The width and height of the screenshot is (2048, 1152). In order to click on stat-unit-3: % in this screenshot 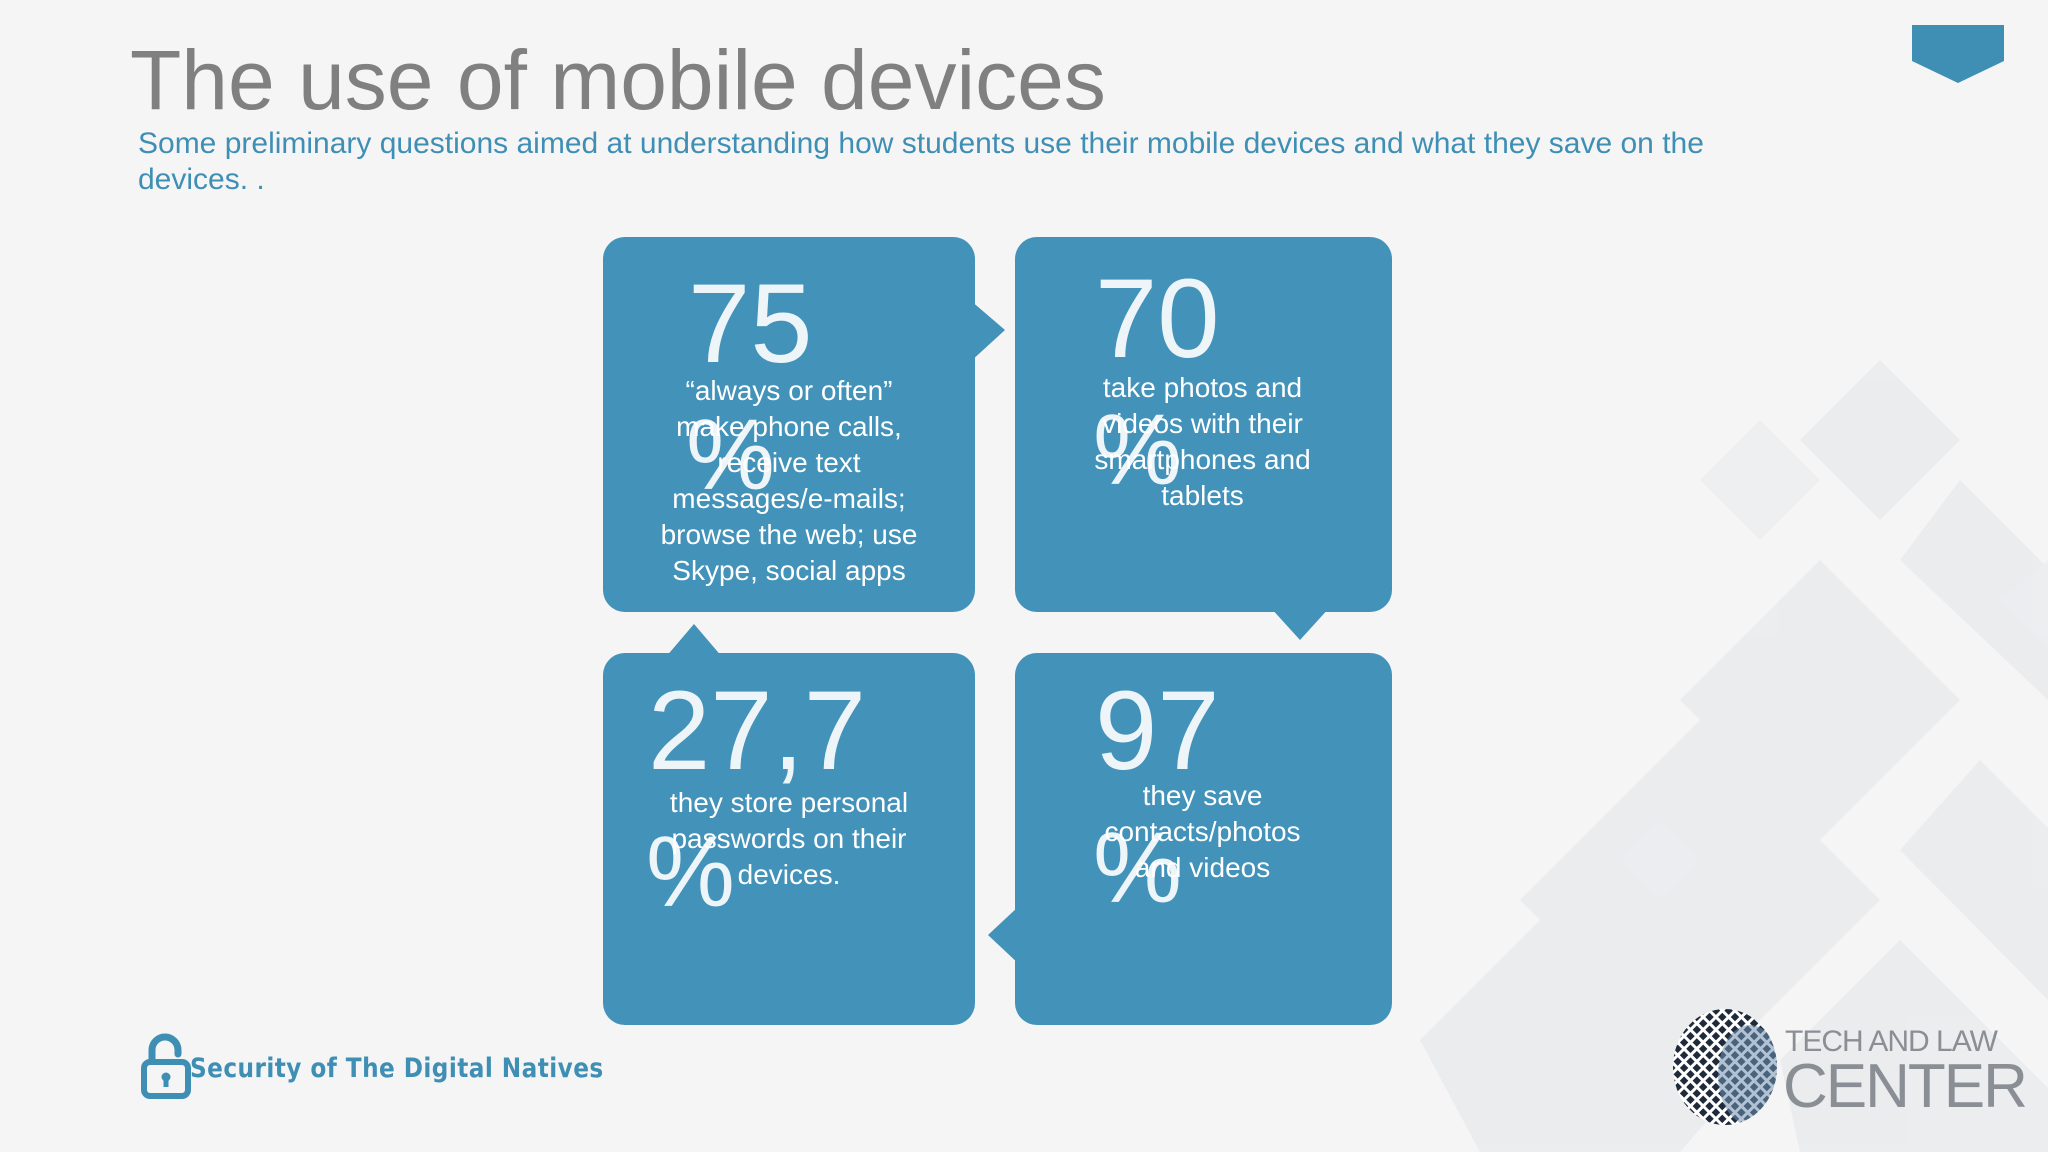, I will do `click(690, 872)`.